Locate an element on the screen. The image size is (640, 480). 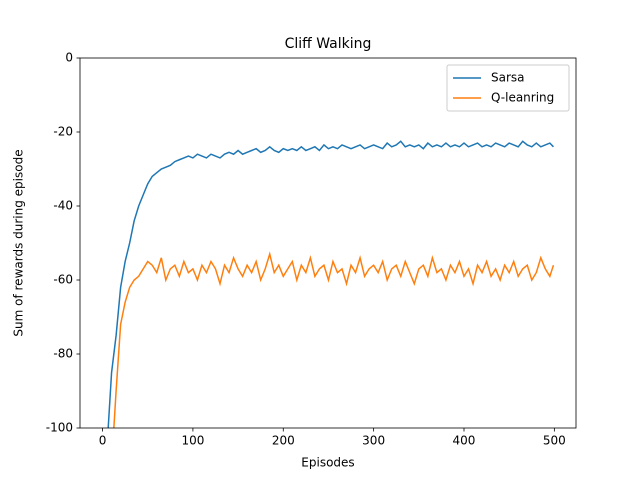
y-tick-label: 0 is located at coordinates (69, 58).